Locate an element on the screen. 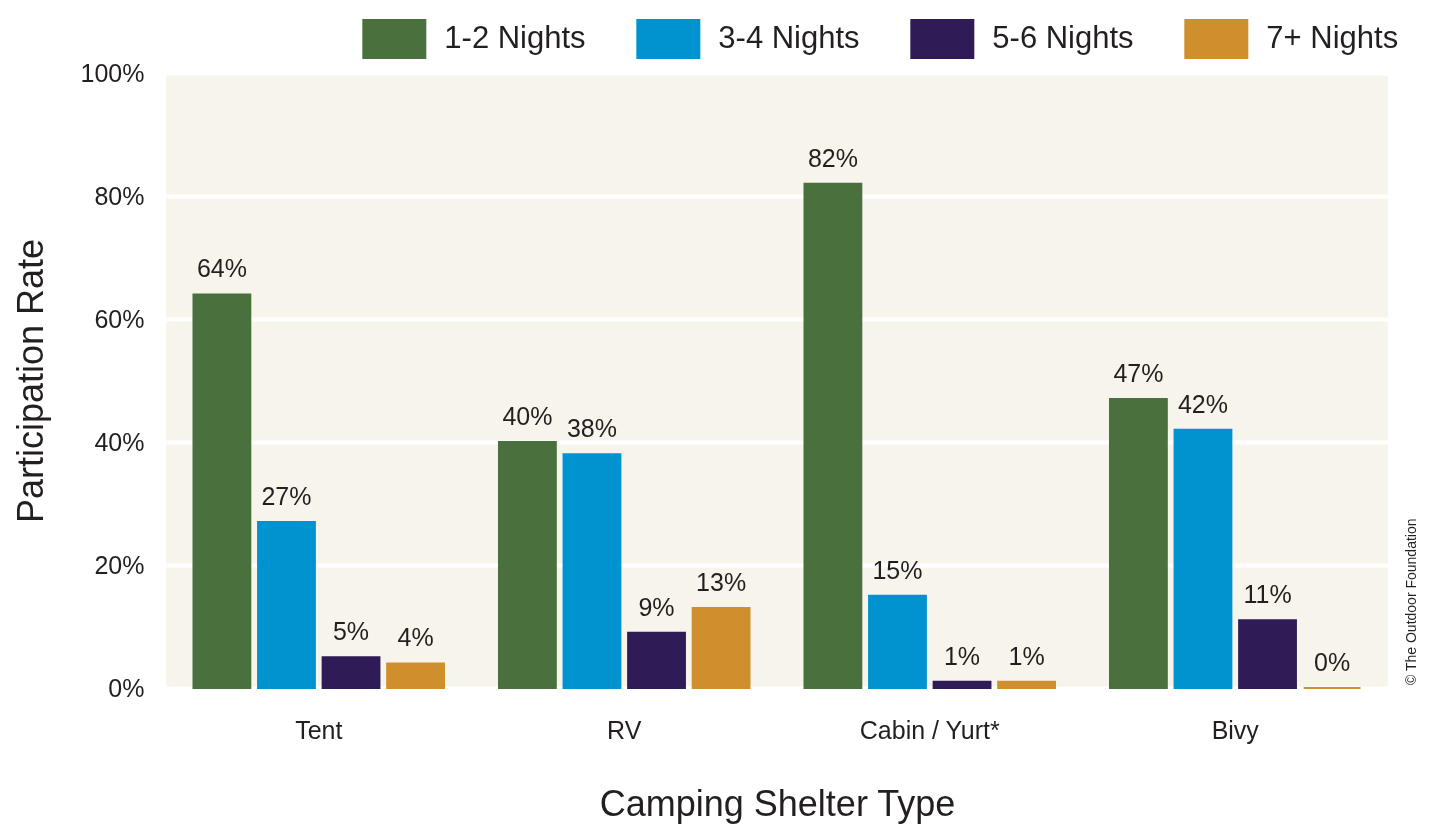 This screenshot has width=1435, height=826. data-label: 13% is located at coordinates (721, 582).